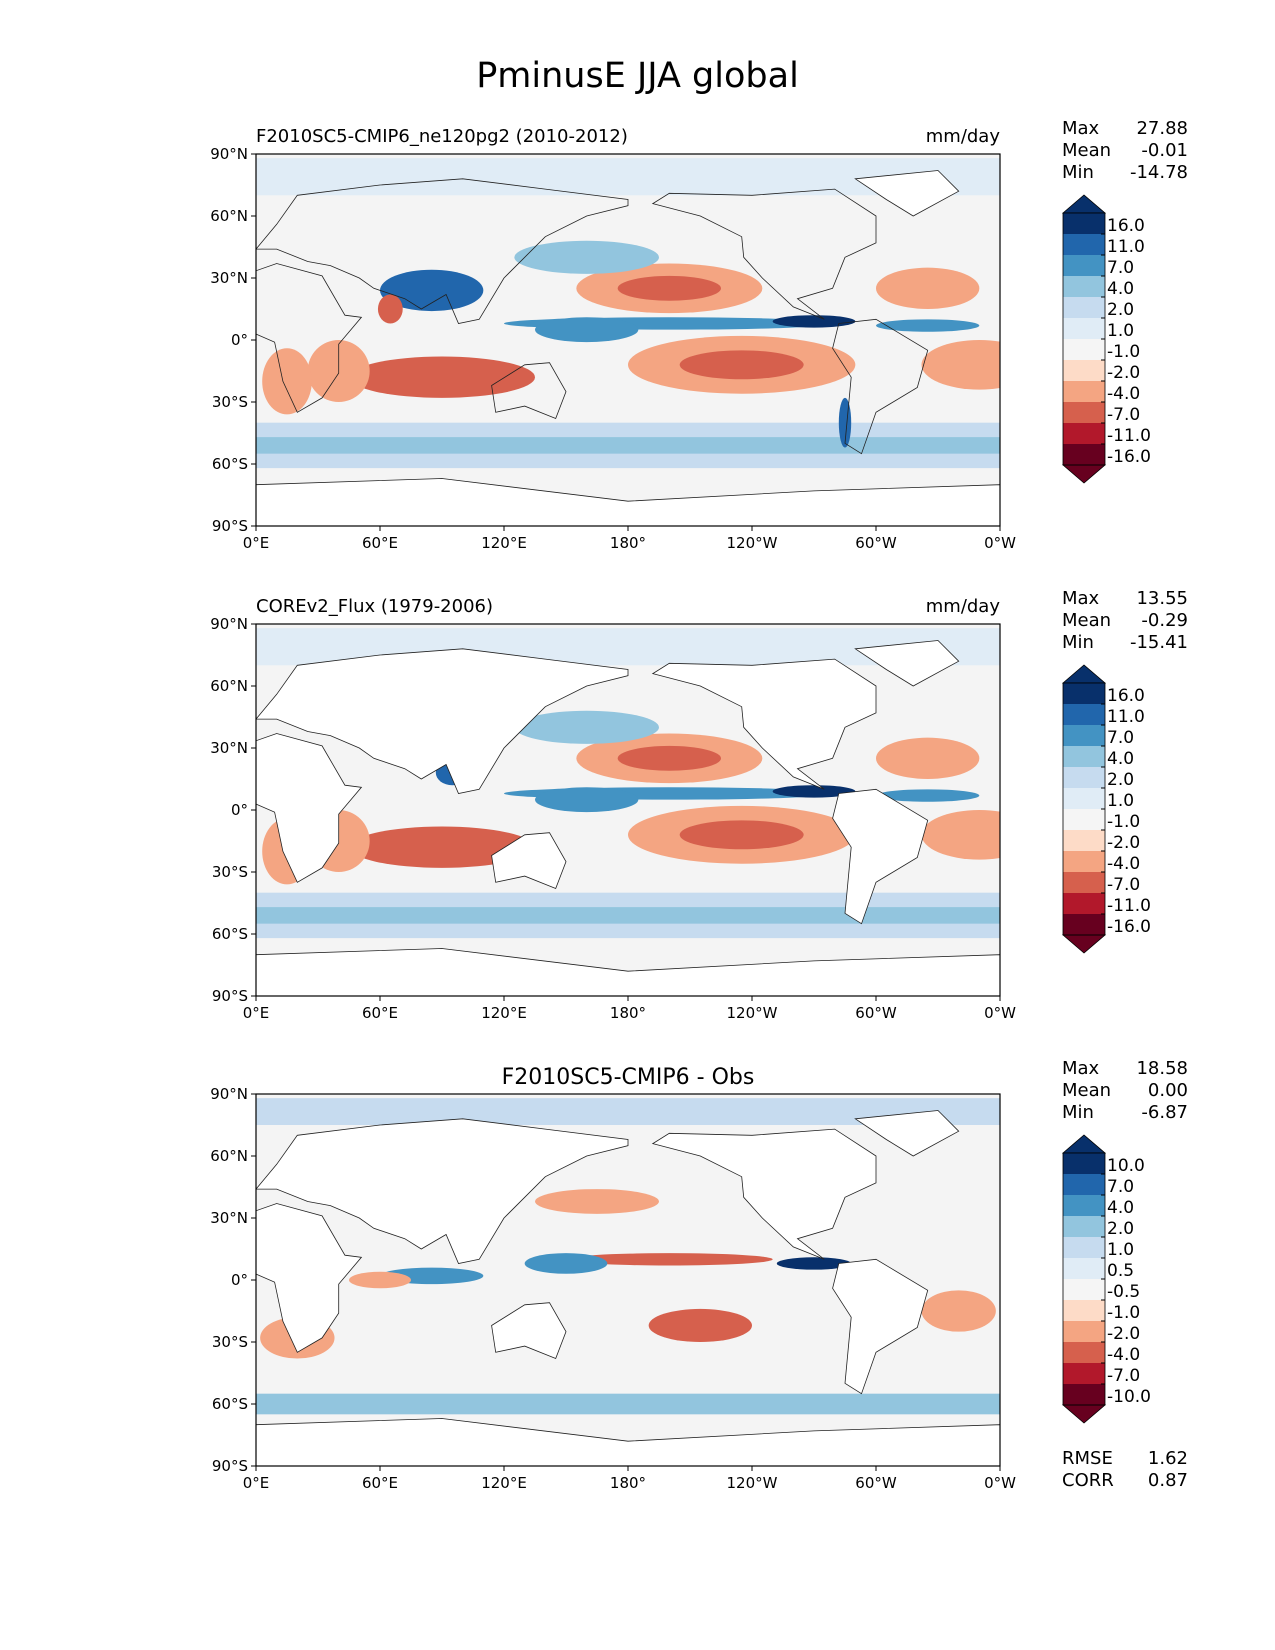  What do you see at coordinates (380, 1280) in the screenshot?
I see `west-indian-dry-bias` at bounding box center [380, 1280].